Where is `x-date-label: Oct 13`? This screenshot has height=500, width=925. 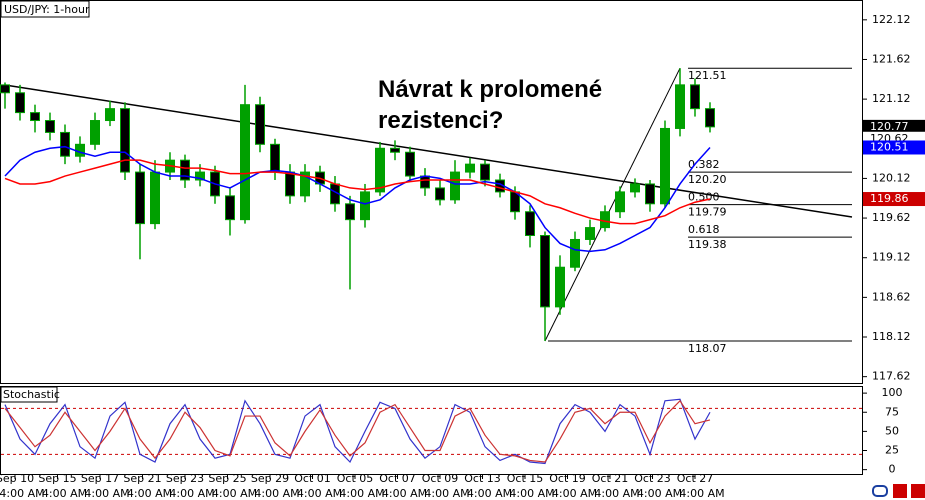 x-date-label: Oct 13 is located at coordinates (482, 478).